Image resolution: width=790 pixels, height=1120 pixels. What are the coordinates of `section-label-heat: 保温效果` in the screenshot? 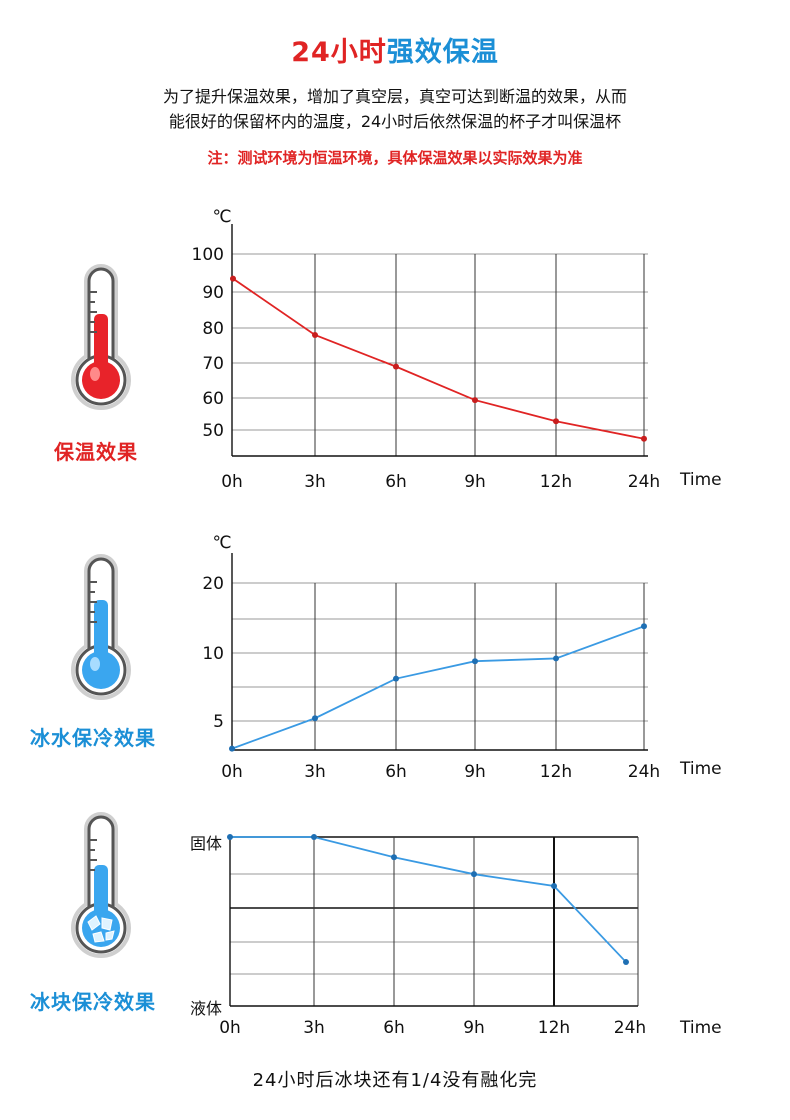 It's located at (96, 452).